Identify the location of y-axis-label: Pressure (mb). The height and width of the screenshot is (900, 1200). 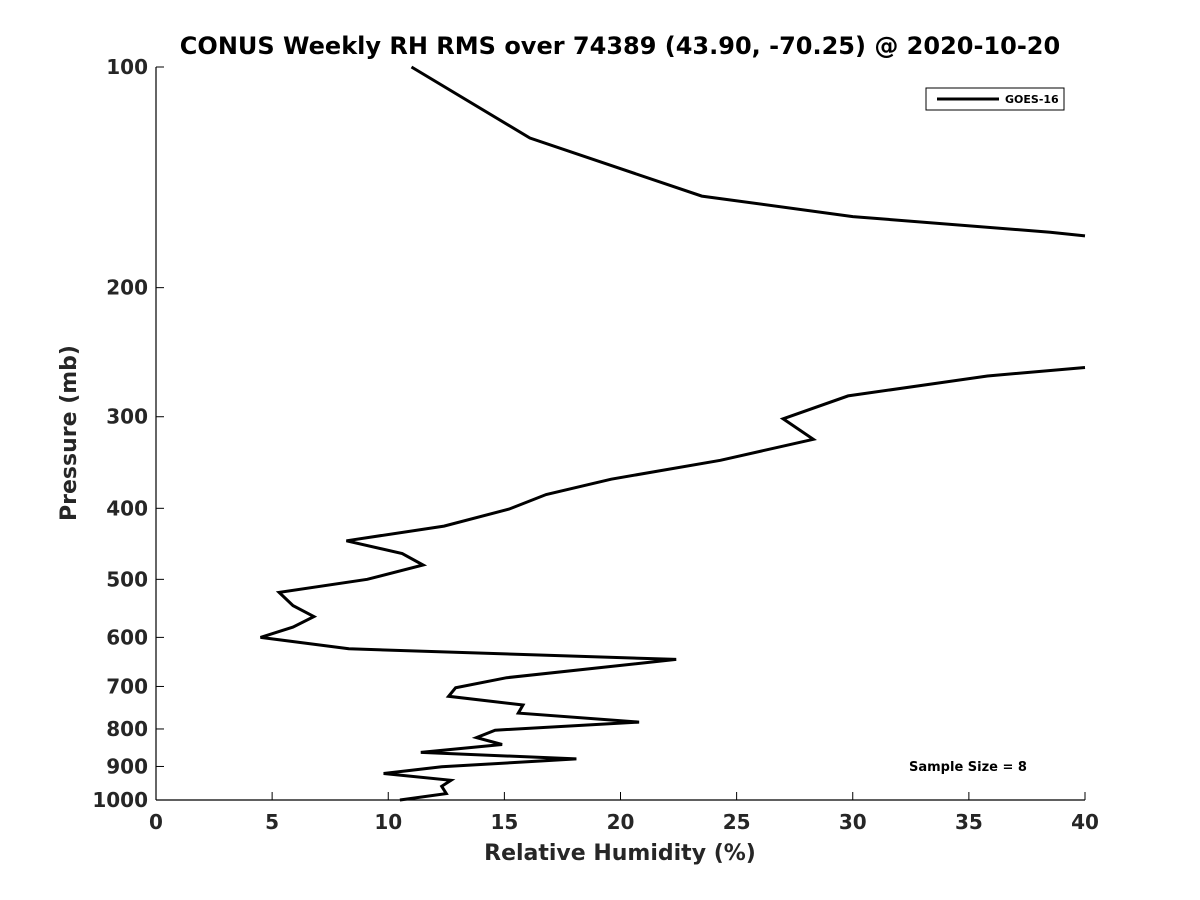
(69, 433).